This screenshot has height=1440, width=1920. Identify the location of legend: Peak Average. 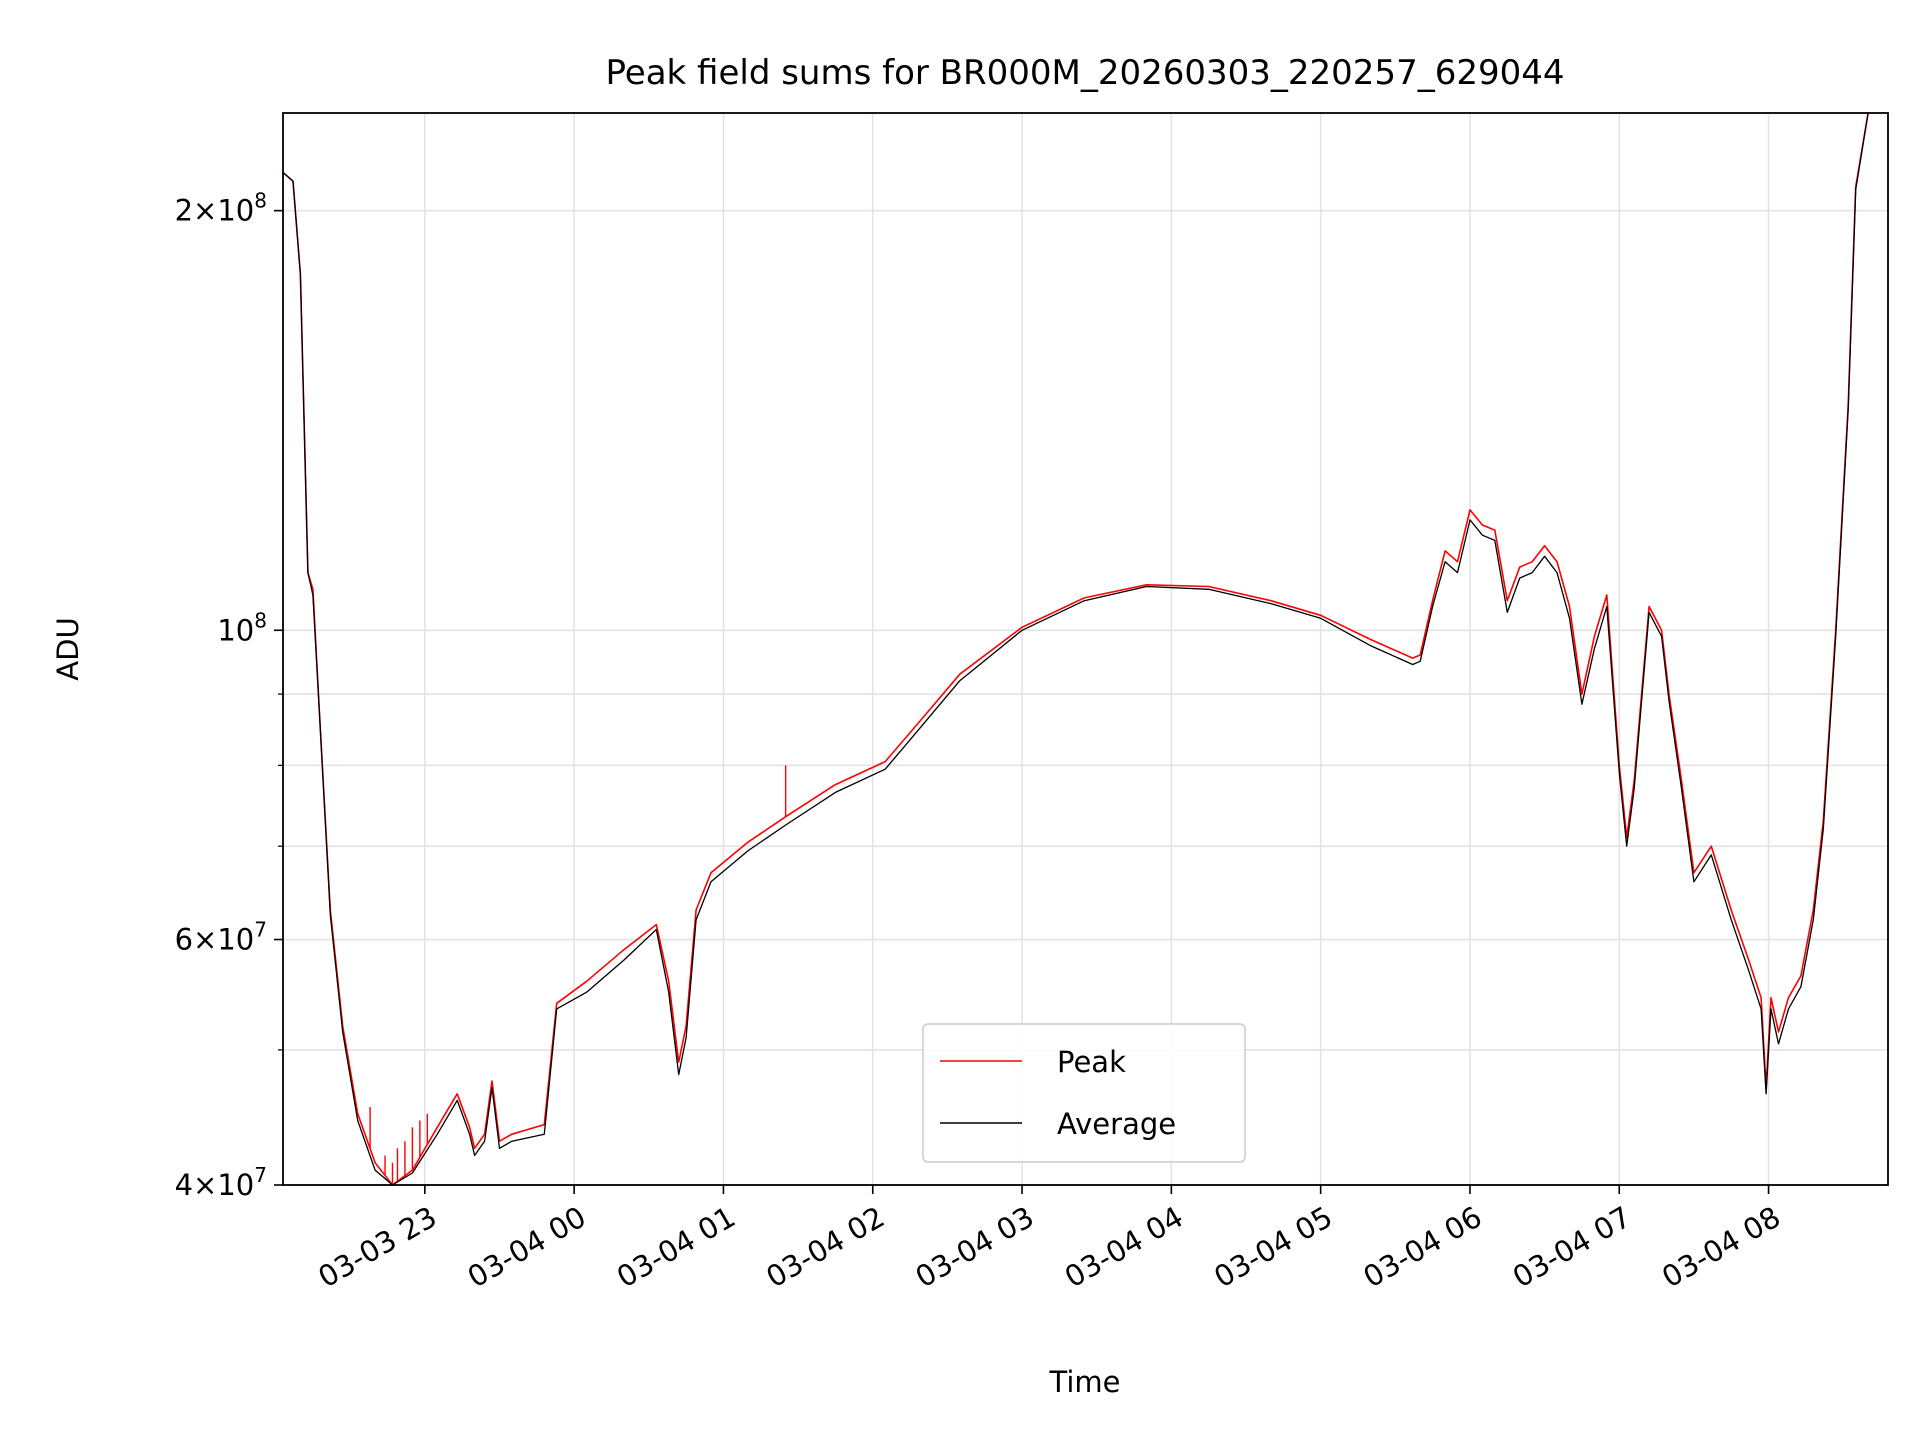
(1084, 1093).